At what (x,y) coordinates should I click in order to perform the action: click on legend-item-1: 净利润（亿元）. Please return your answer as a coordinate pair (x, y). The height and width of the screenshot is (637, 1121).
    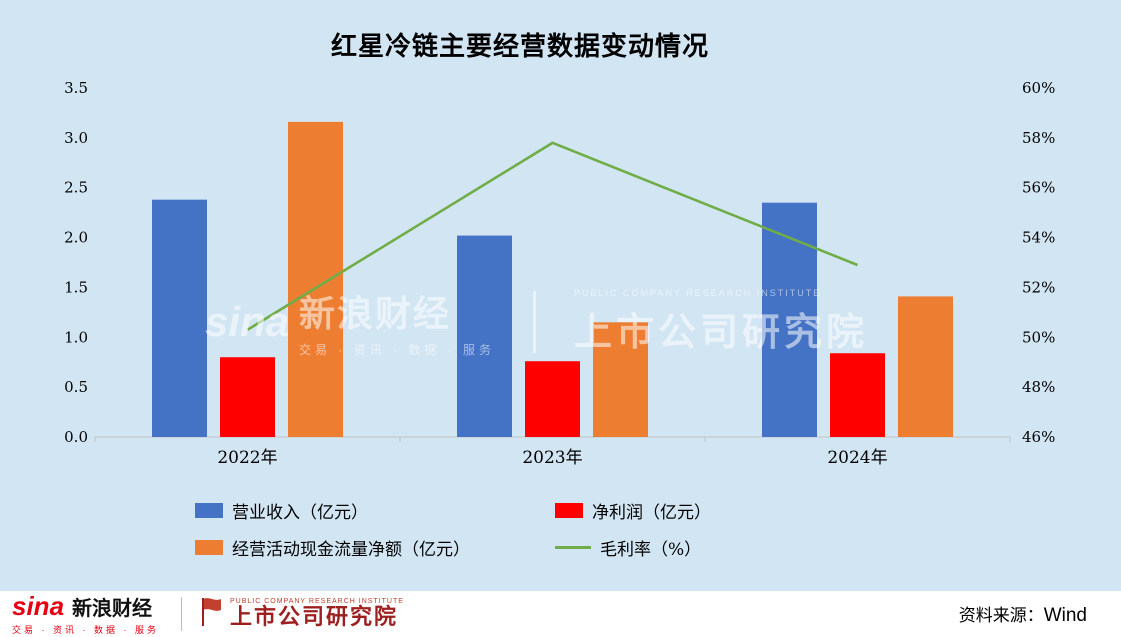
    Looking at the image, I should click on (633, 510).